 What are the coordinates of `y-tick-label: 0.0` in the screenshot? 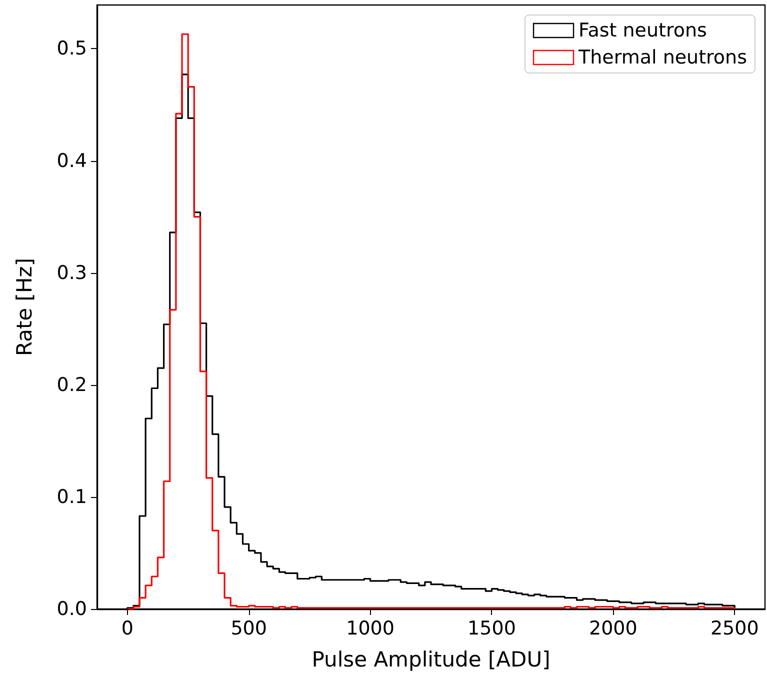 It's located at (71, 609).